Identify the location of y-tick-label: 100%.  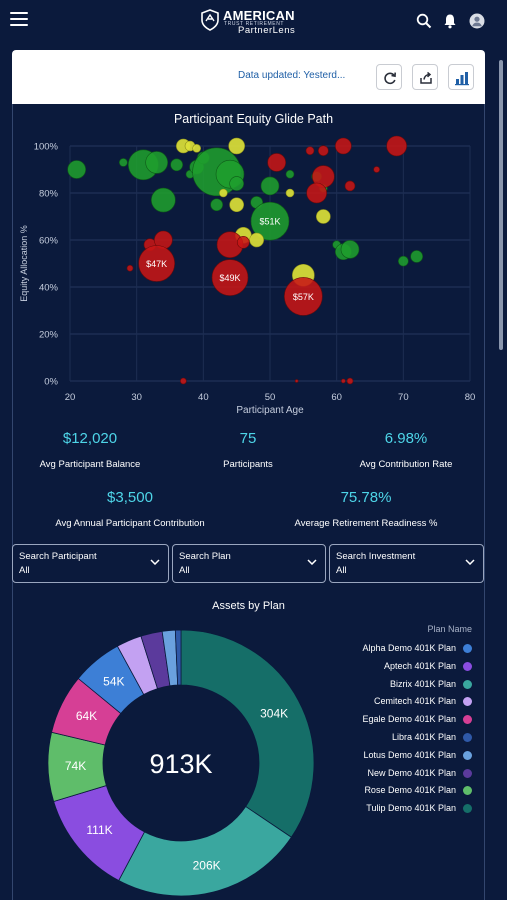
(46, 147).